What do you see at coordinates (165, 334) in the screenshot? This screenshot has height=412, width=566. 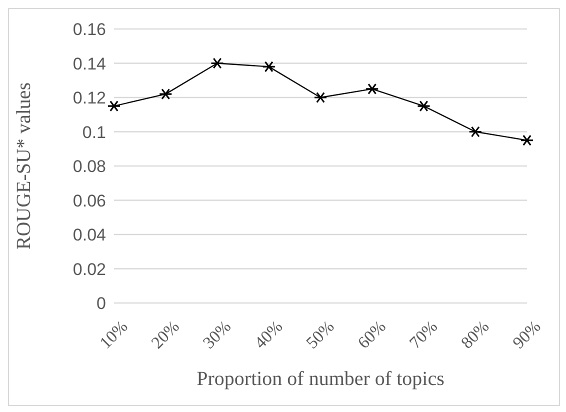 I see `x-tick-label: 20%` at bounding box center [165, 334].